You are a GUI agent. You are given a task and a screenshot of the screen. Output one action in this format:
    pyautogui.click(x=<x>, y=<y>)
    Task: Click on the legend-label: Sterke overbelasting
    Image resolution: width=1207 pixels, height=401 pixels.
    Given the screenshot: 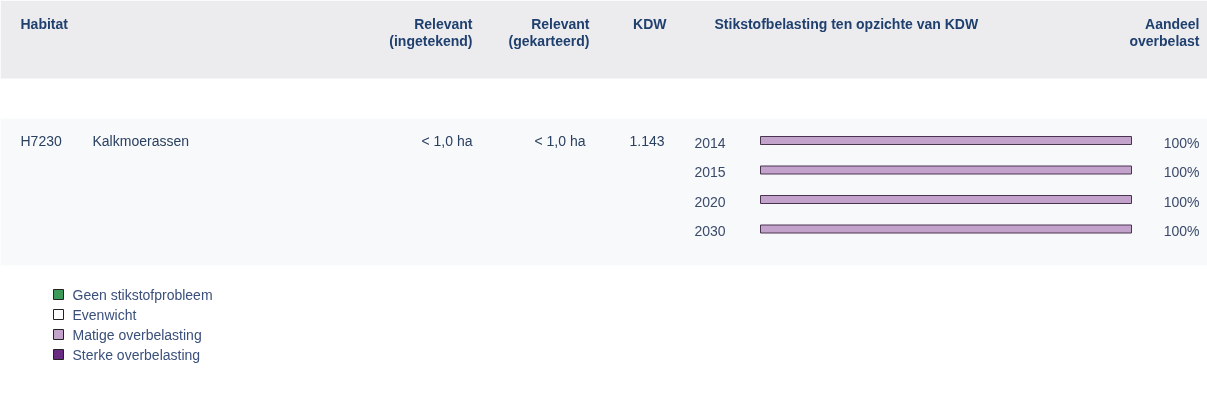 What is the action you would take?
    pyautogui.click(x=136, y=354)
    